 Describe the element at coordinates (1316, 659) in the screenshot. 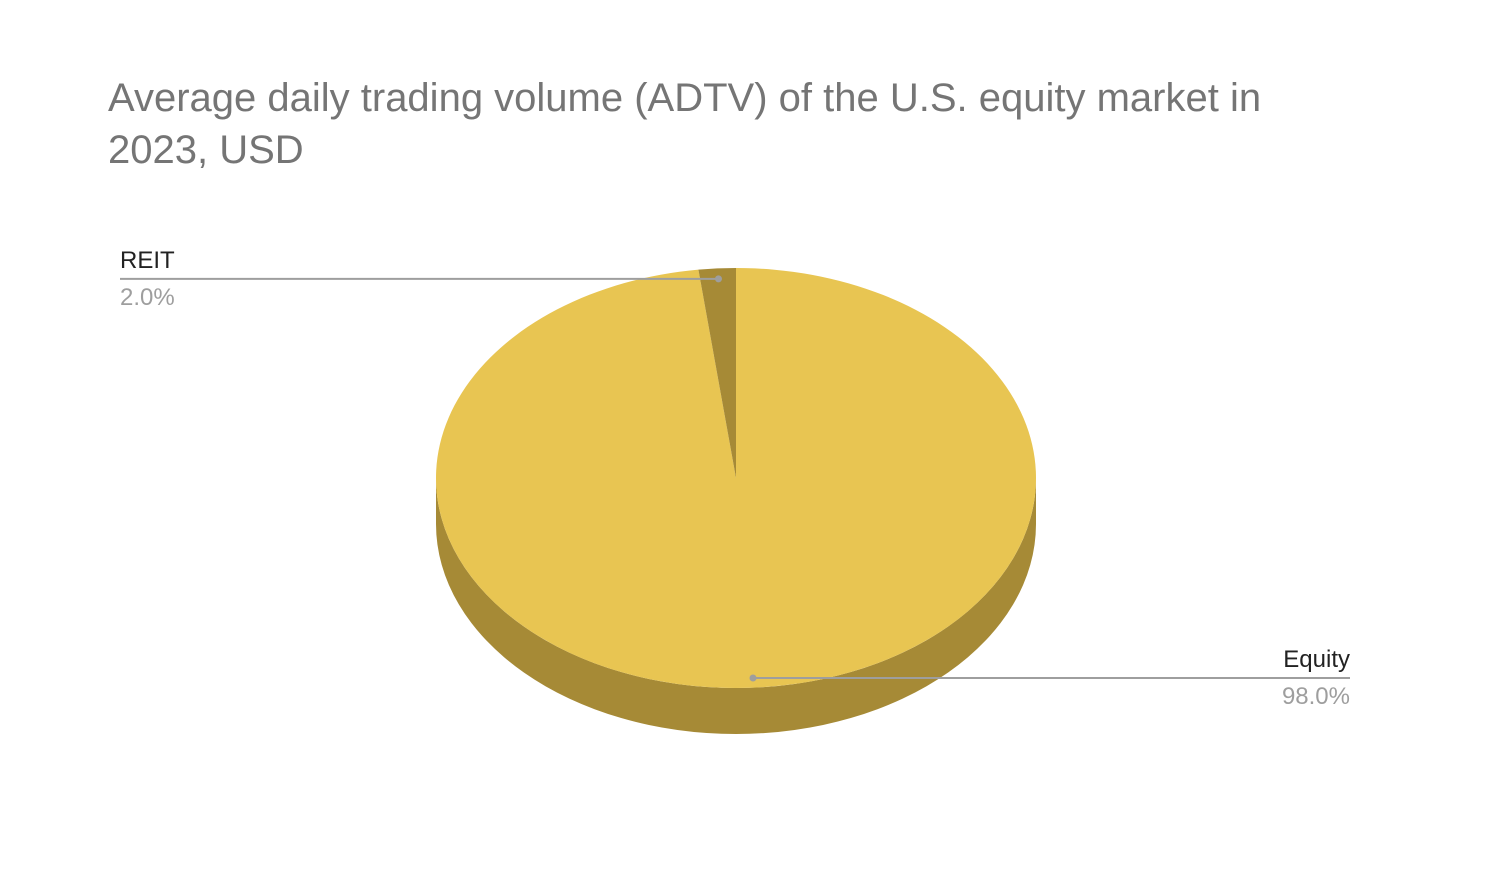

I see `slice-label-equity: Equity` at that location.